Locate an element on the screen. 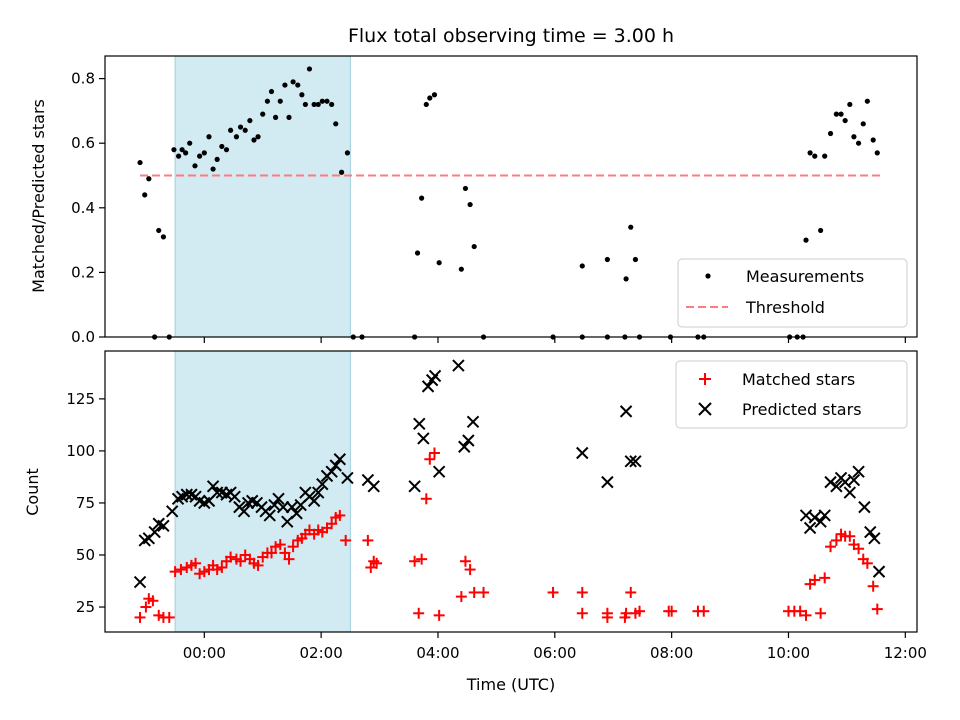  x-tick-label: 00:00 is located at coordinates (204, 653).